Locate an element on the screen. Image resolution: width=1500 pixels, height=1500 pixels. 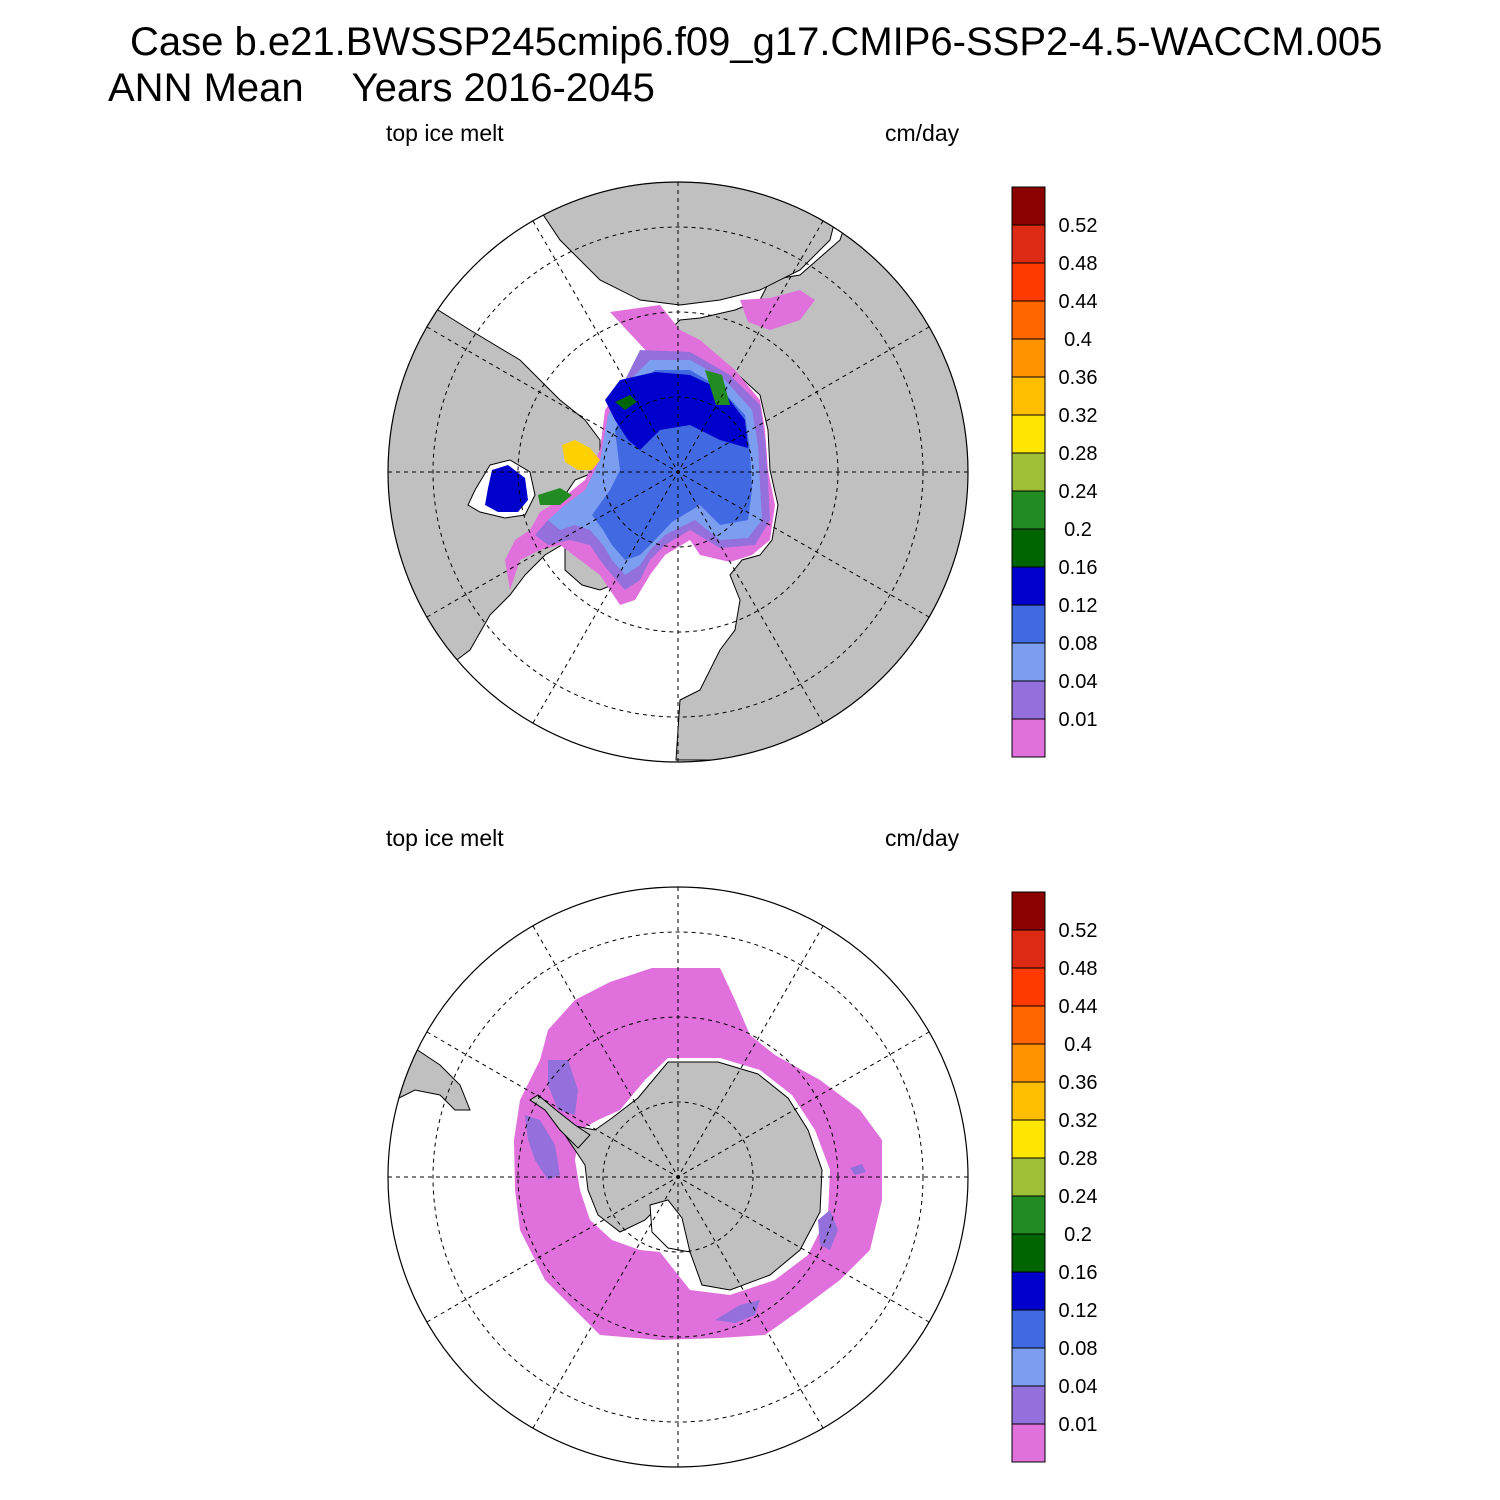
south-colorbar-tick-label: 0.32 is located at coordinates (1078, 1121).